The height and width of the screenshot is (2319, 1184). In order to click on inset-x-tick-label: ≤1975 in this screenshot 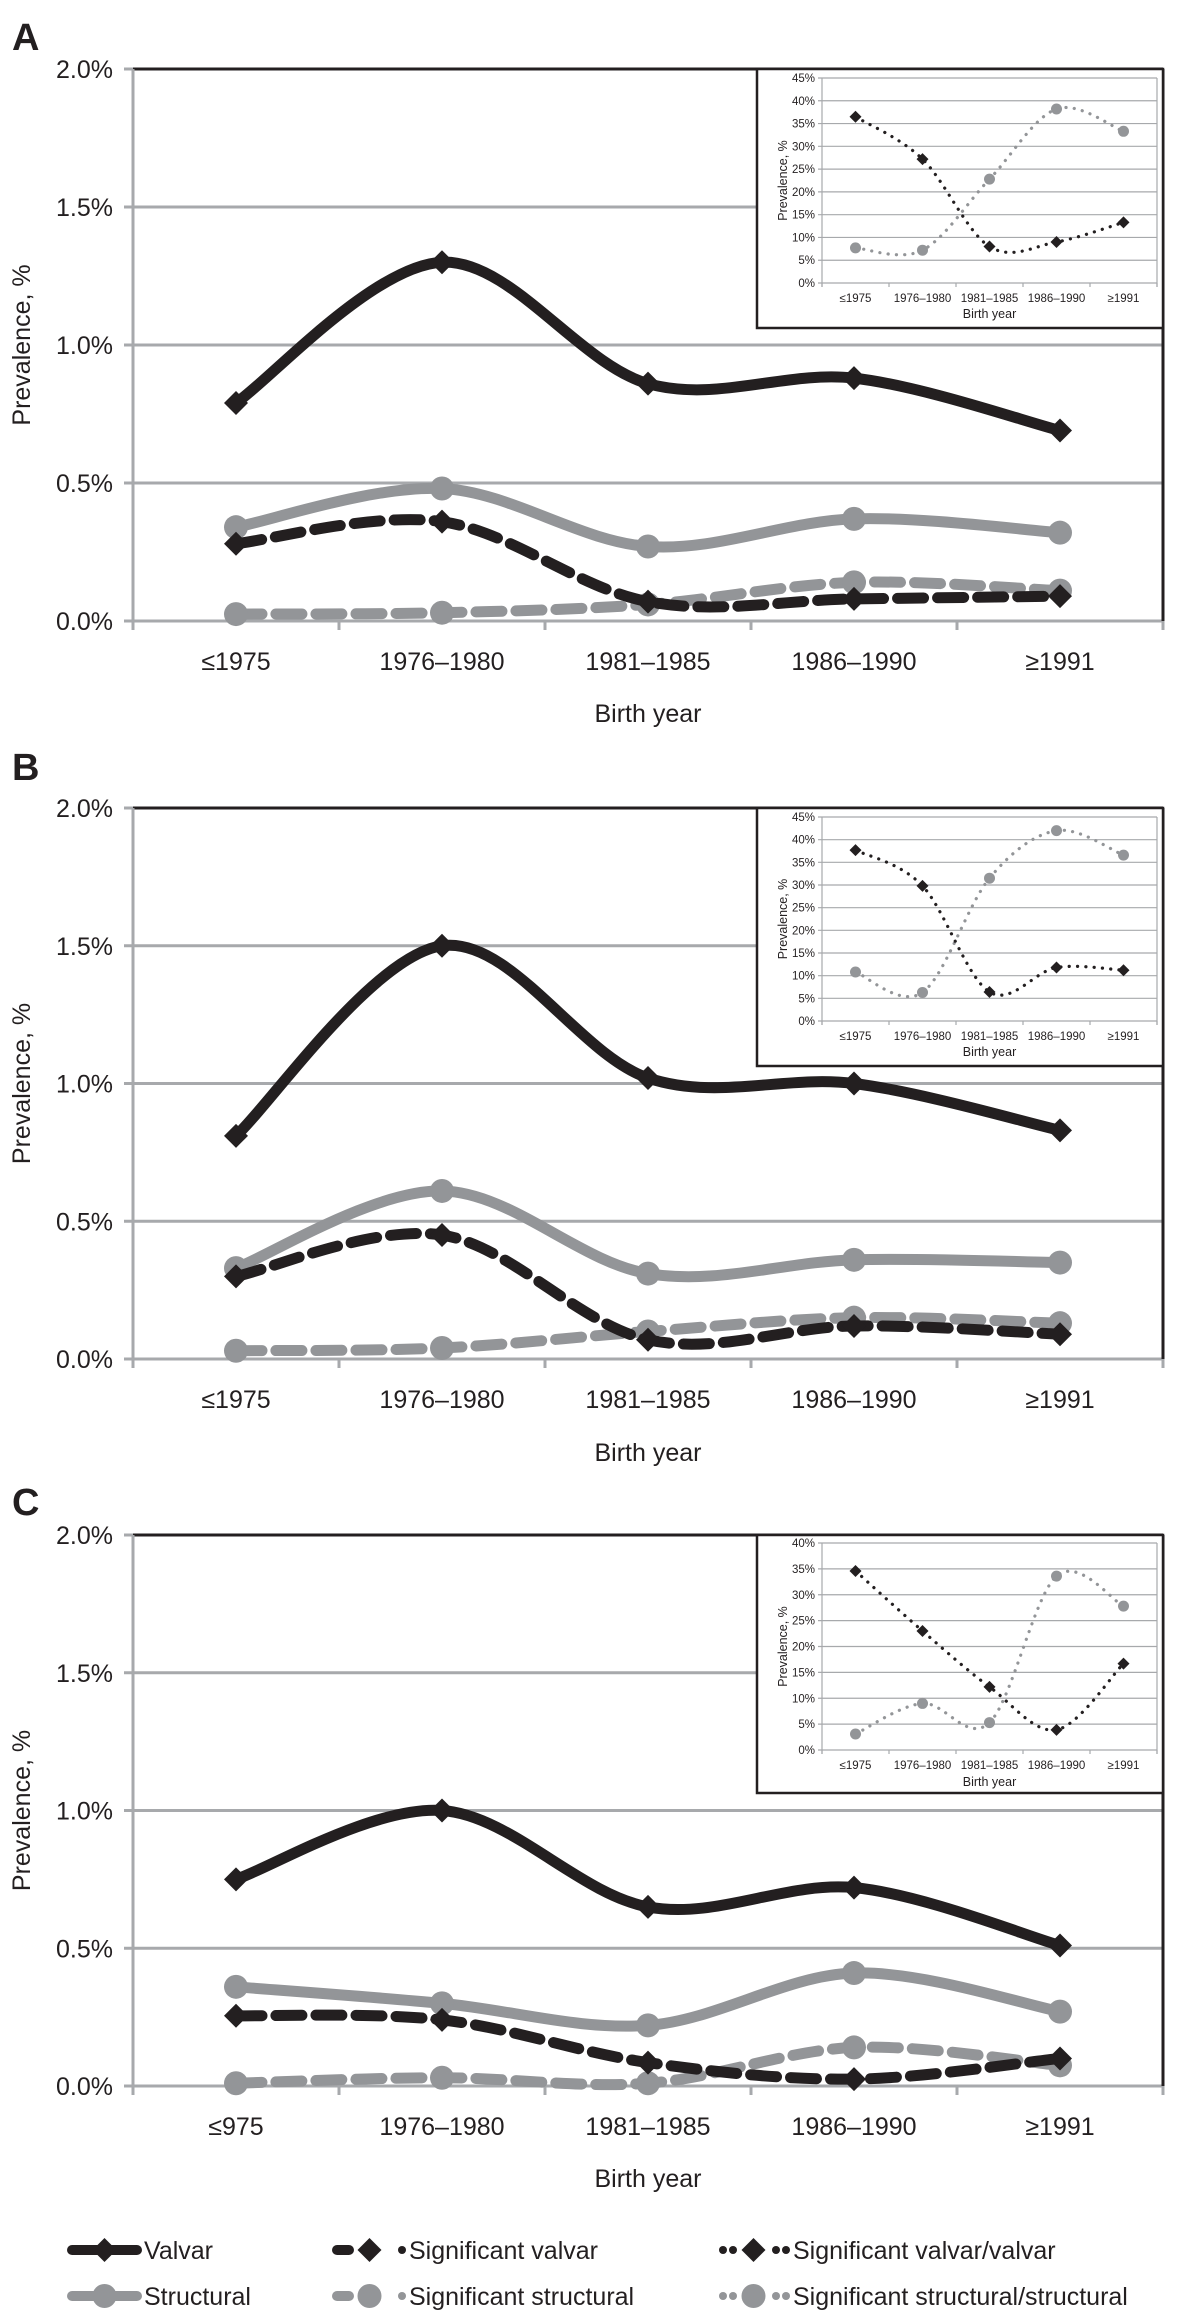, I will do `click(856, 1766)`.